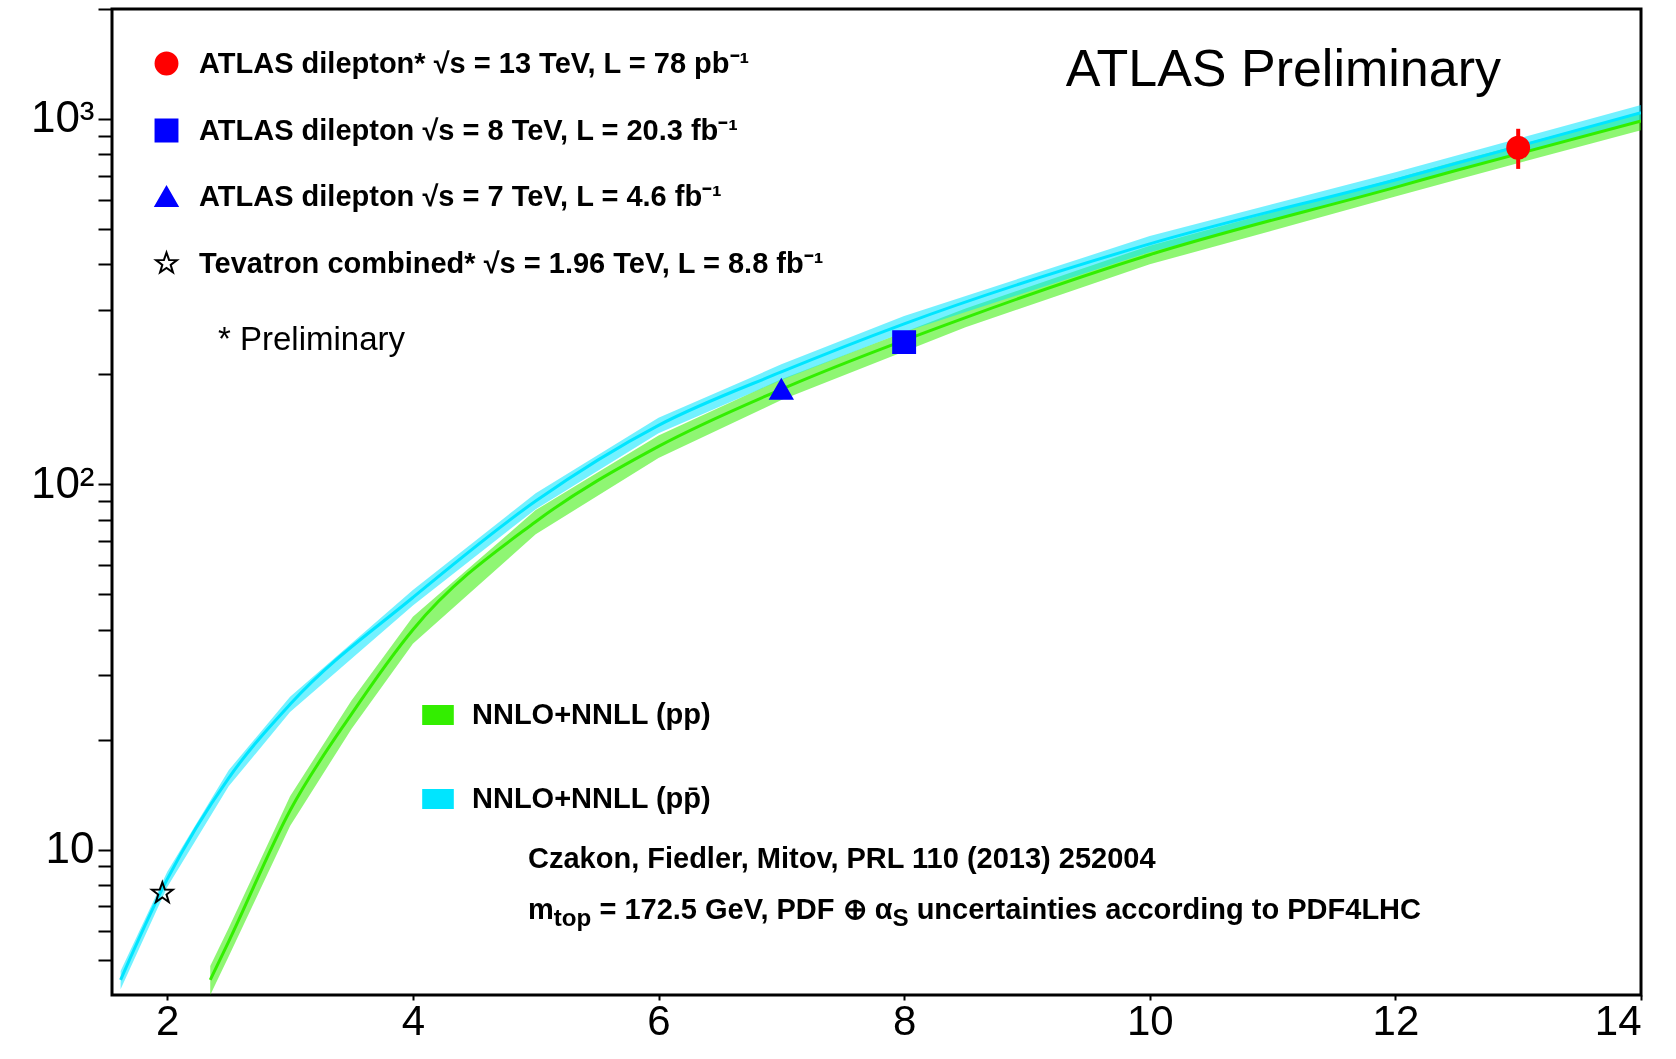 This screenshot has height=1059, width=1676. What do you see at coordinates (975, 912) in the screenshot?
I see `annotation: m$_{top}$ = 172.5 GeV, PDF ⊕ α$_{S}$ uncertainties according to PDF4LHC` at bounding box center [975, 912].